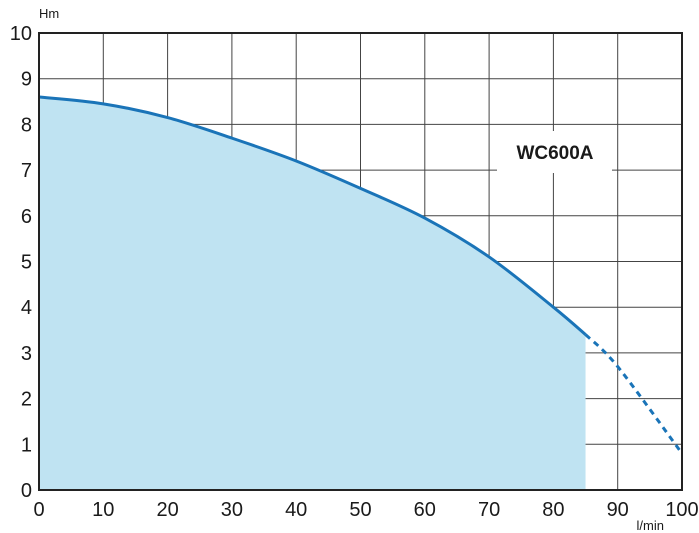 Image resolution: width=699 pixels, height=533 pixels. Describe the element at coordinates (232, 510) in the screenshot. I see `x-tick-label: 30` at that location.